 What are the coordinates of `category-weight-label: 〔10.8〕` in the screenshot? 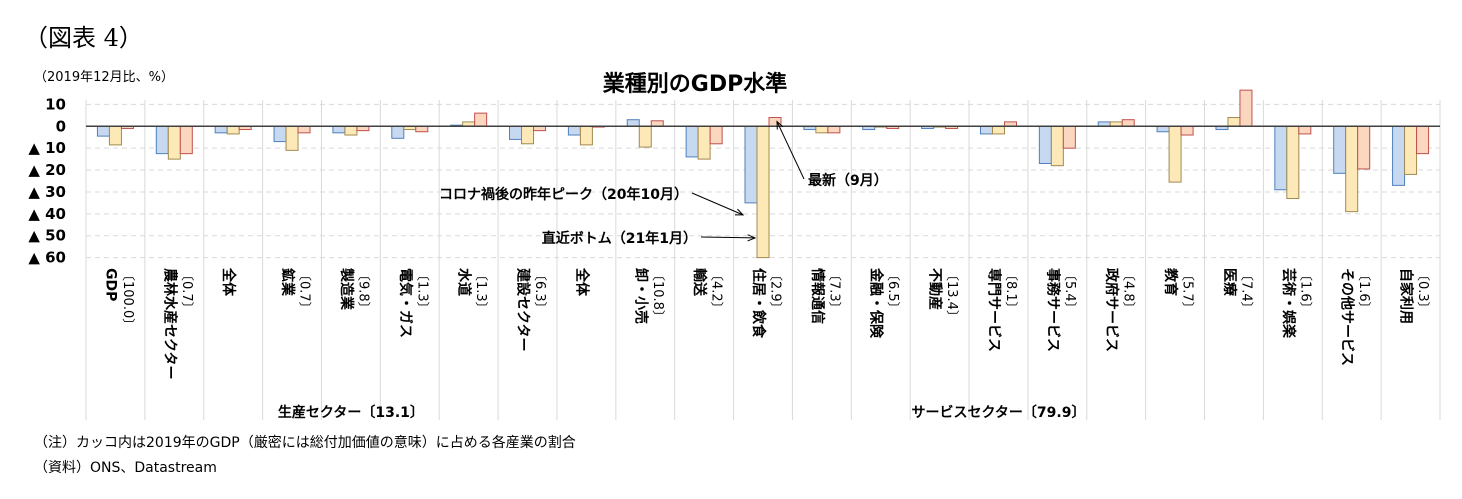 It's located at (657, 295).